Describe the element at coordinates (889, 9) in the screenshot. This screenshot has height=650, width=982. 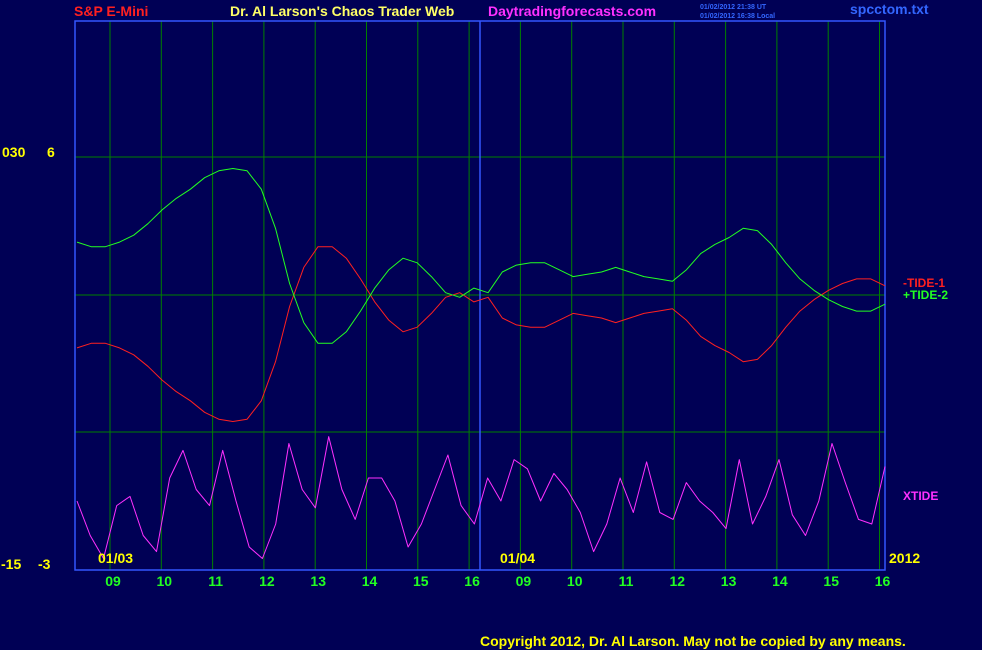
I see `data-file-name: spcctom.txt` at that location.